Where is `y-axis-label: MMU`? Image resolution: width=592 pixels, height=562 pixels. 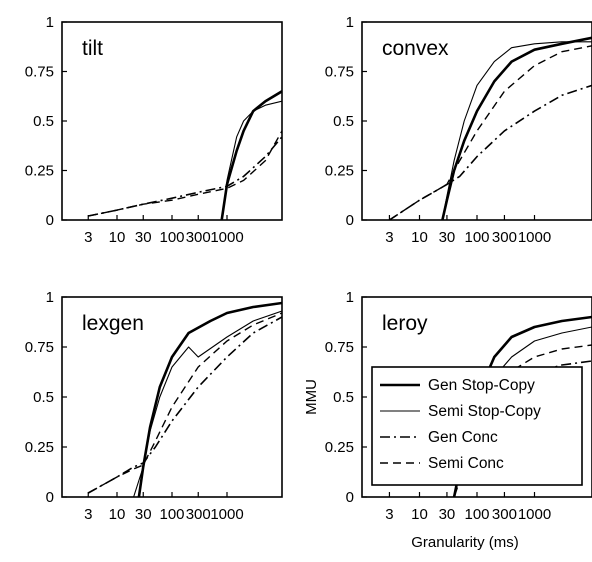
y-axis-label: MMU is located at coordinates (311, 397).